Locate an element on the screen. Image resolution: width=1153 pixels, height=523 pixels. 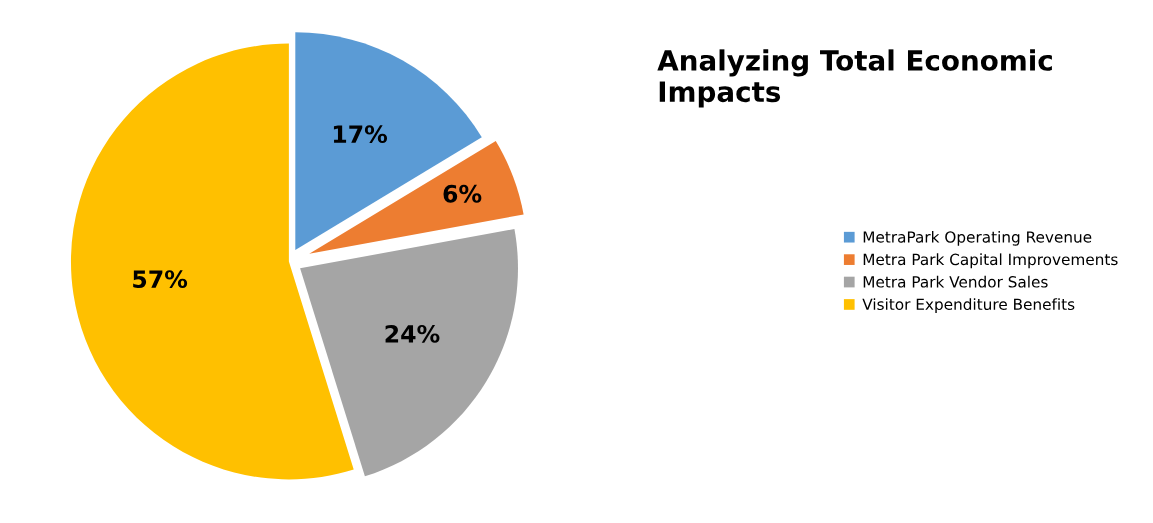
data-label: 24% is located at coordinates (412, 333).